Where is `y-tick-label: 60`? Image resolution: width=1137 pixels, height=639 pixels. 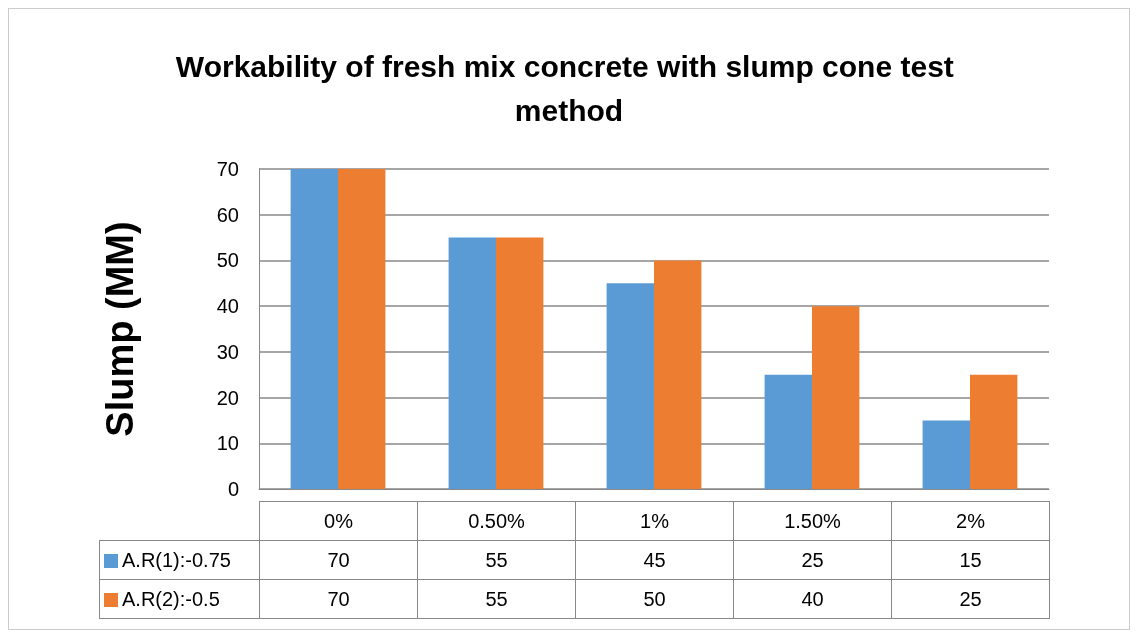 y-tick-label: 60 is located at coordinates (227, 214).